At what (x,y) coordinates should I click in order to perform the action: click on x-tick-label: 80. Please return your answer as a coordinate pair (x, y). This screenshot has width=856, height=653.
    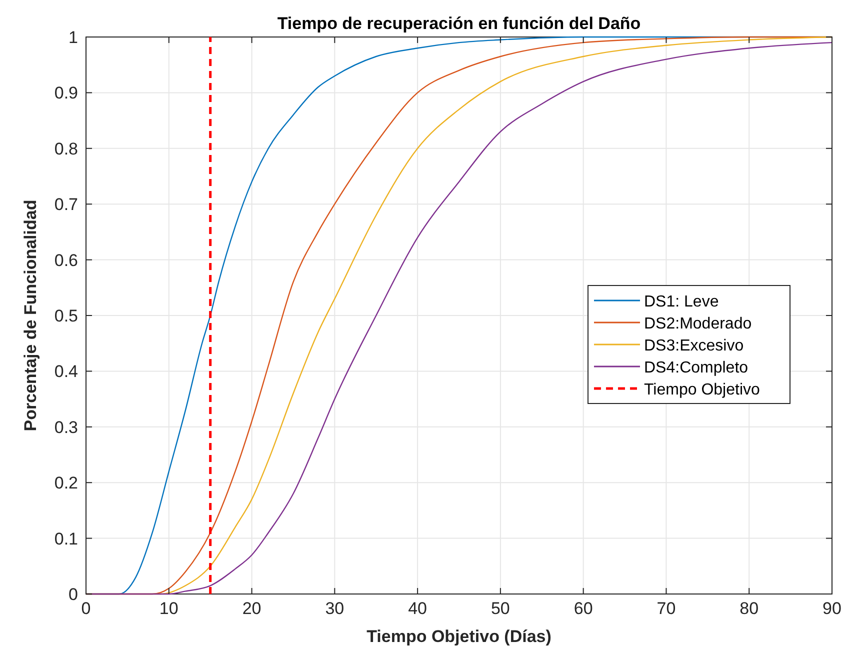
    Looking at the image, I should click on (749, 608).